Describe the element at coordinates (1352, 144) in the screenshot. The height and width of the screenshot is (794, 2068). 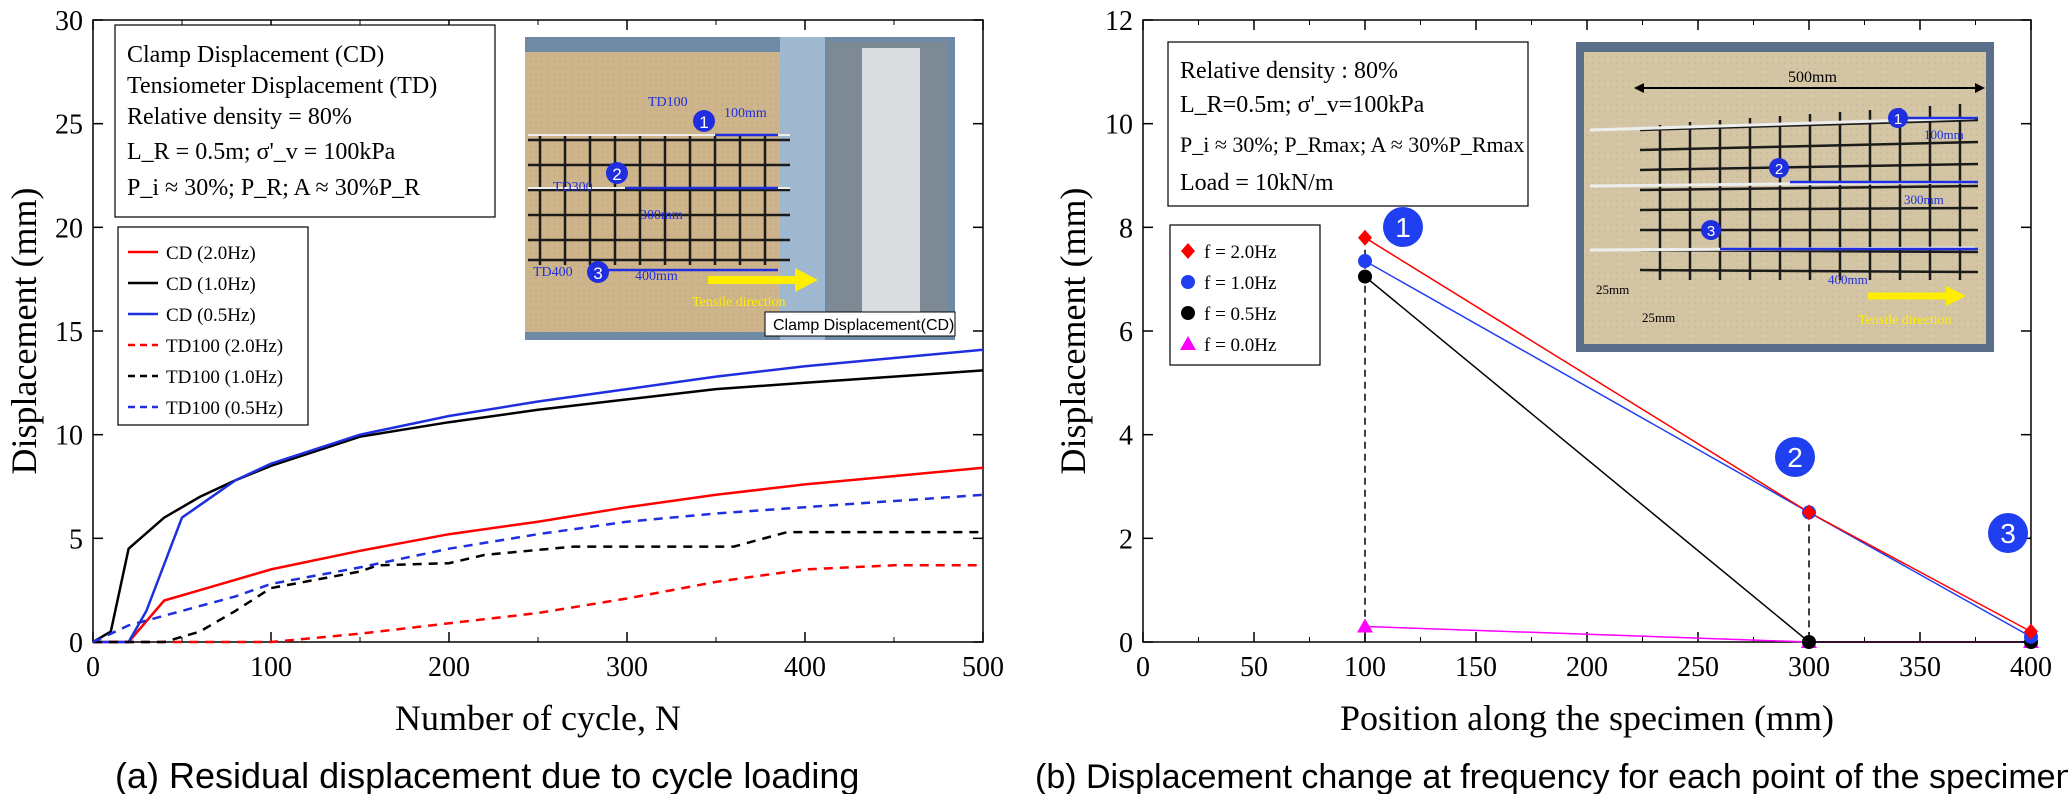
I see `info-line: P_i ≈ 30%; P_Rmax; A ≈ 30%P_Rmax` at that location.